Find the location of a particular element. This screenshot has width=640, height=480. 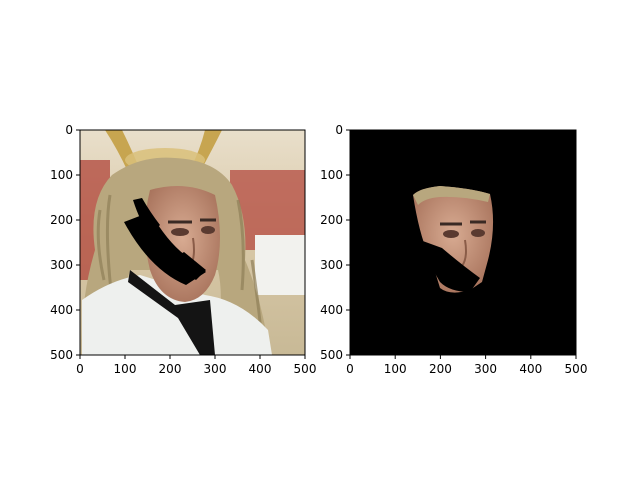

left-x-tick-label: 300 is located at coordinates (215, 369).